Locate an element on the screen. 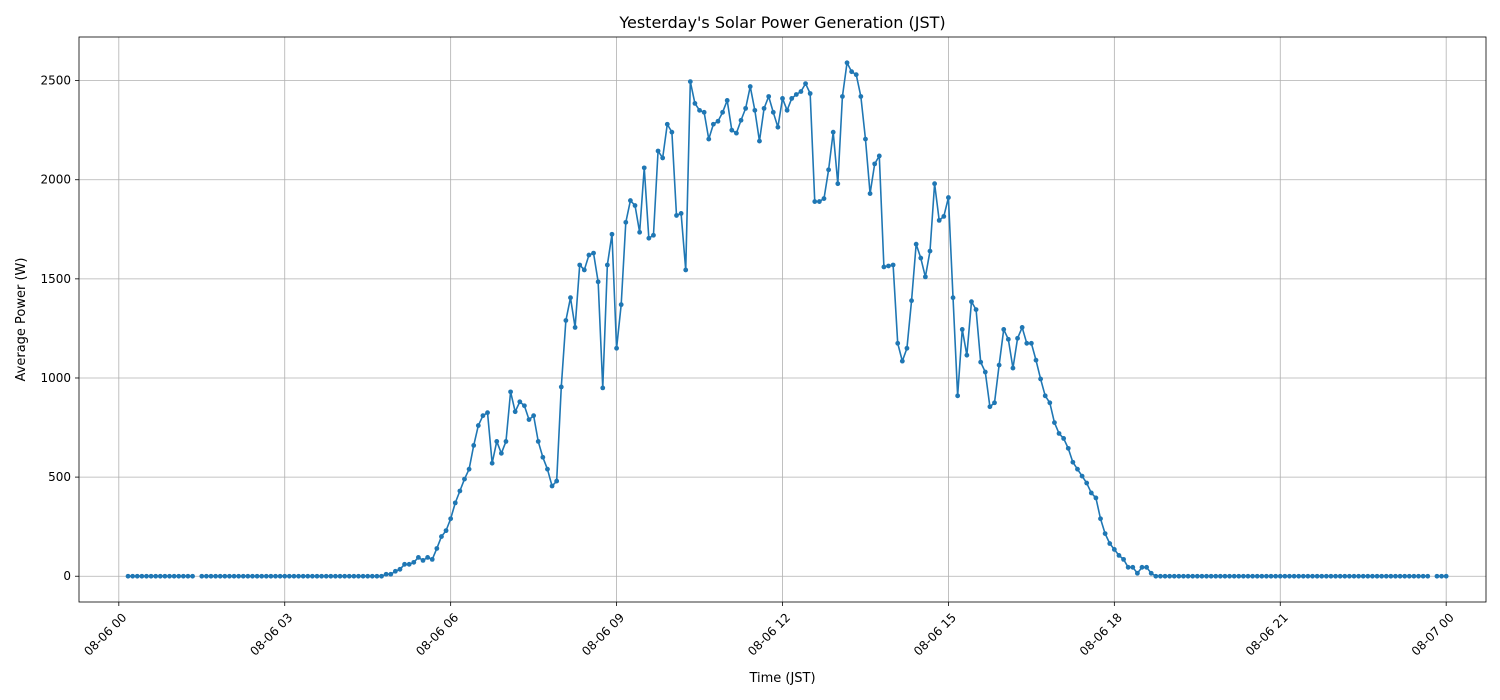  x-tick-label: 08-07 00 is located at coordinates (1433, 634).